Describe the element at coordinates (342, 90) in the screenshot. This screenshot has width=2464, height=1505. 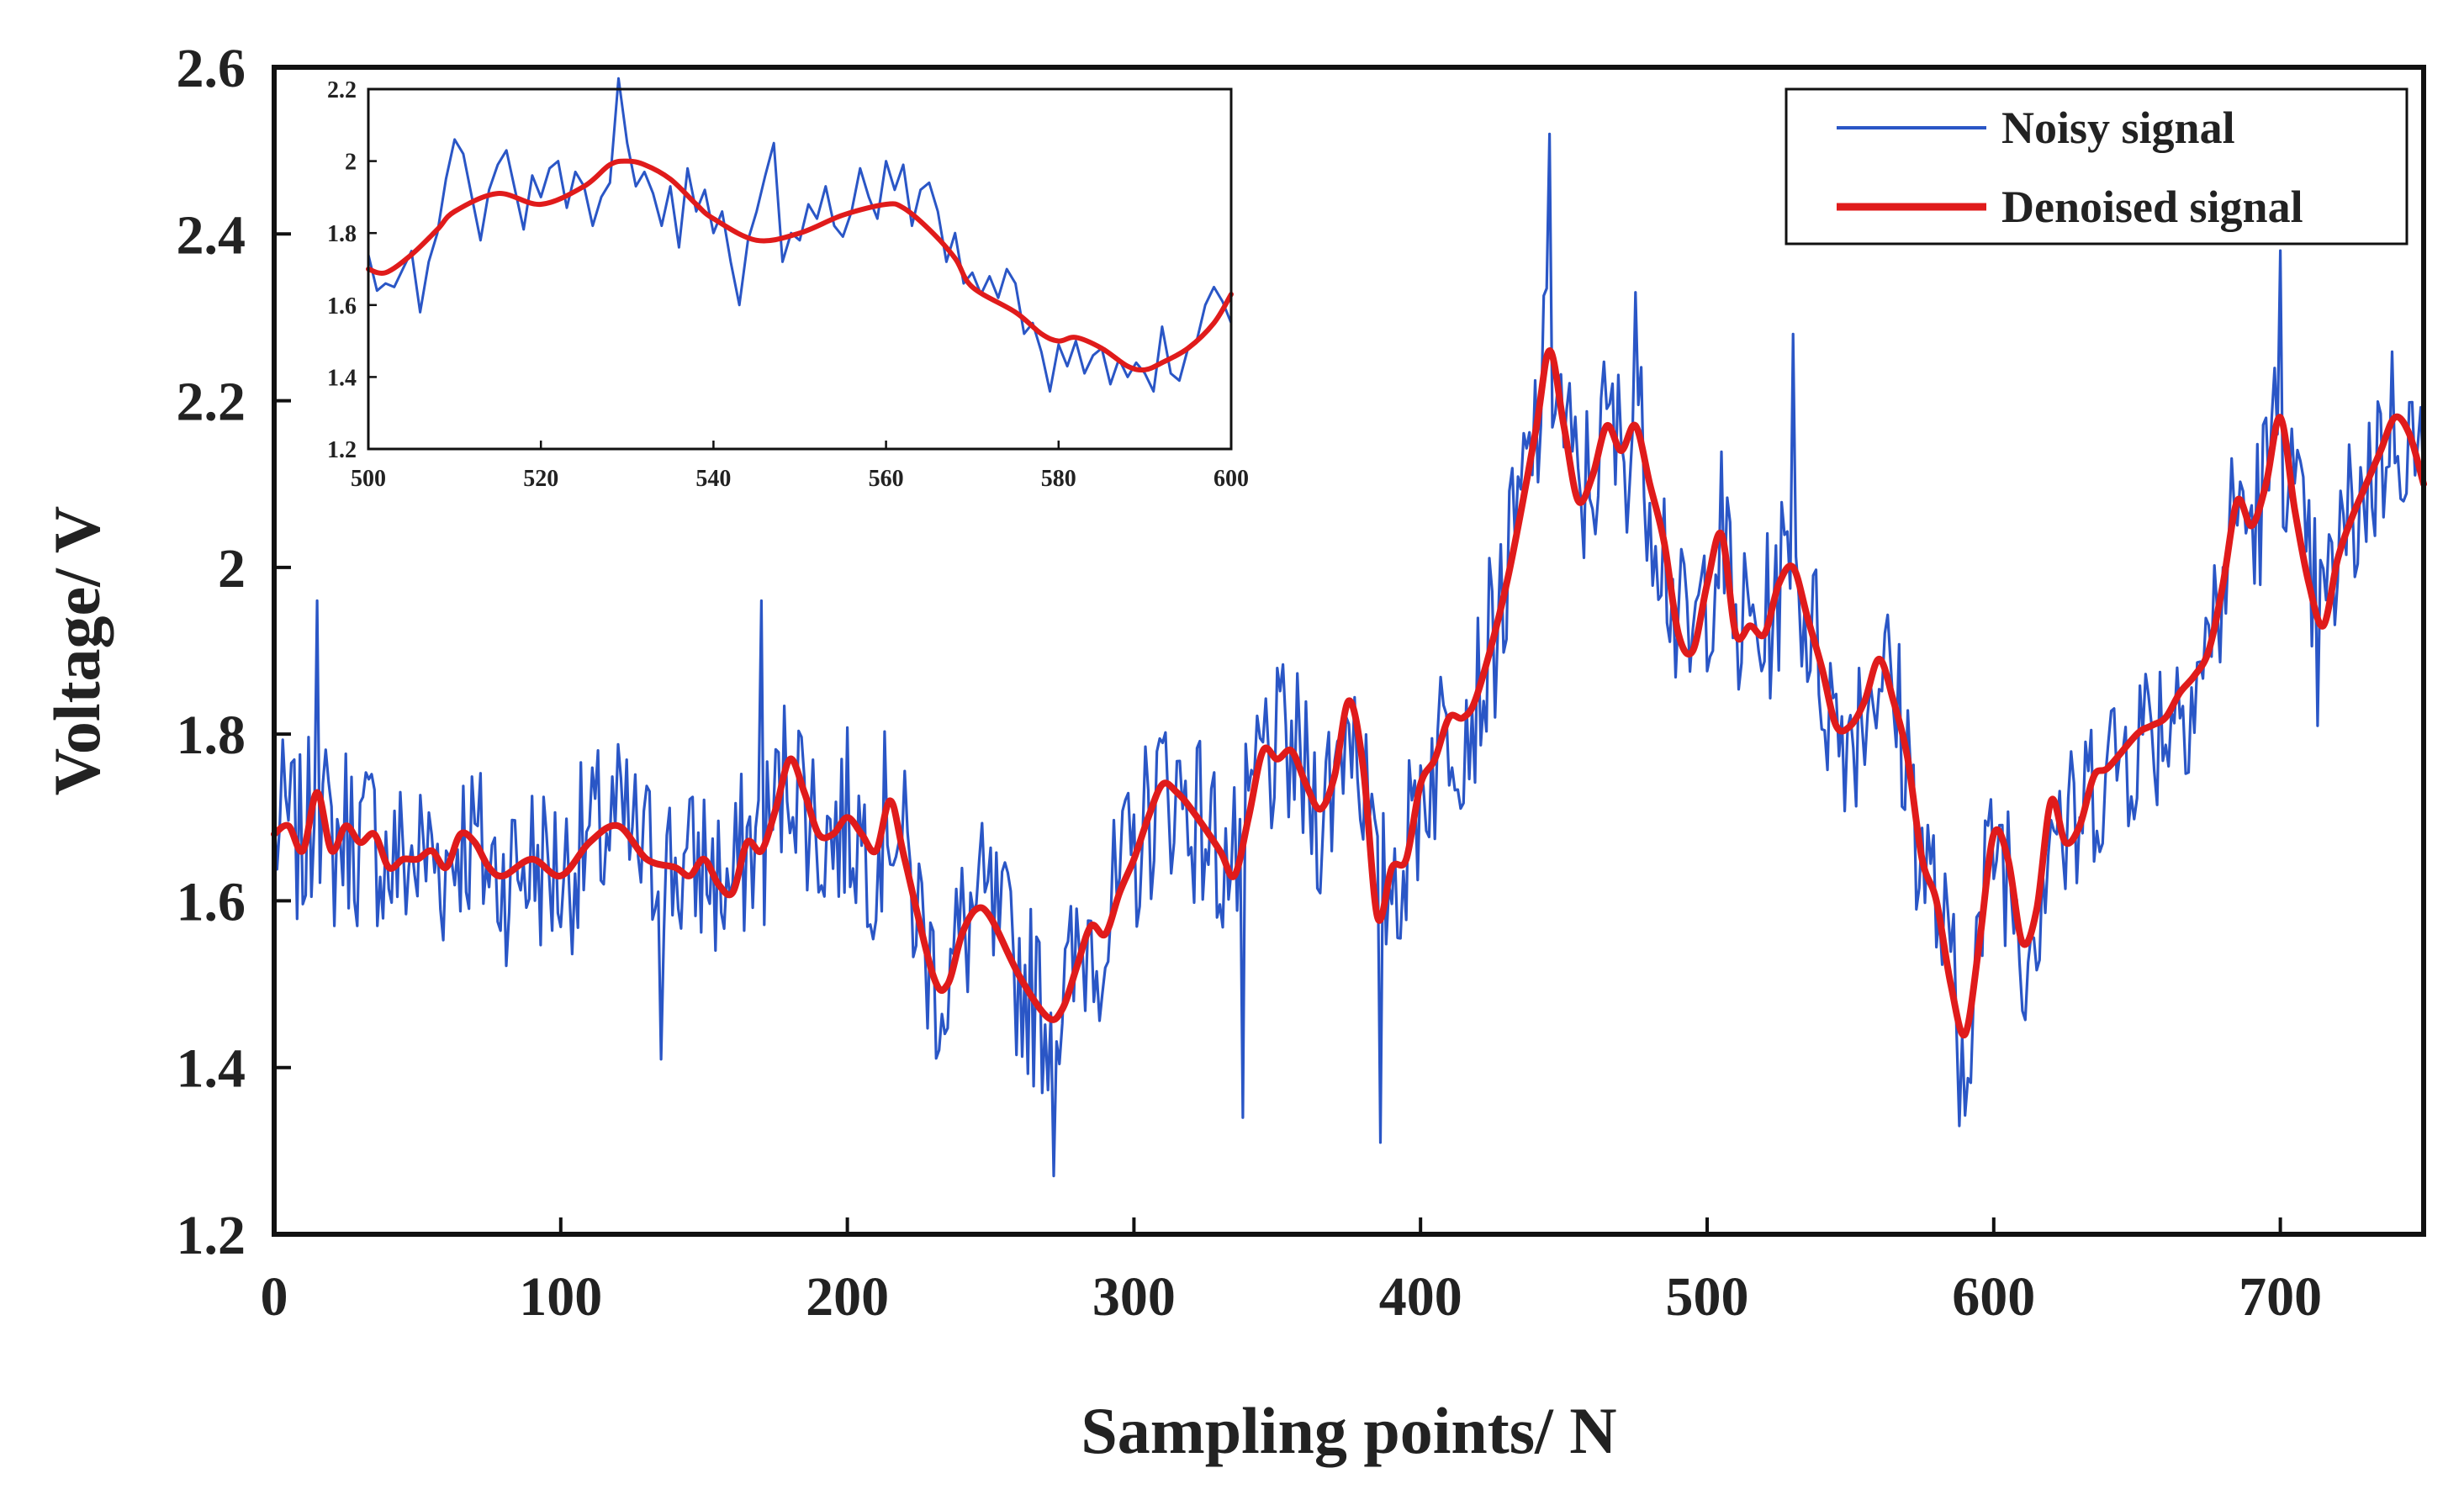
I see `inset-y-tick-label-5: 2.2` at that location.